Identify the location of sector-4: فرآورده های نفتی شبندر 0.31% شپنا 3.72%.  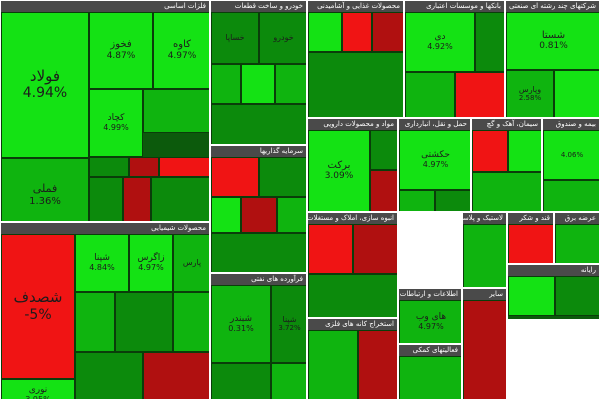
(258, 336).